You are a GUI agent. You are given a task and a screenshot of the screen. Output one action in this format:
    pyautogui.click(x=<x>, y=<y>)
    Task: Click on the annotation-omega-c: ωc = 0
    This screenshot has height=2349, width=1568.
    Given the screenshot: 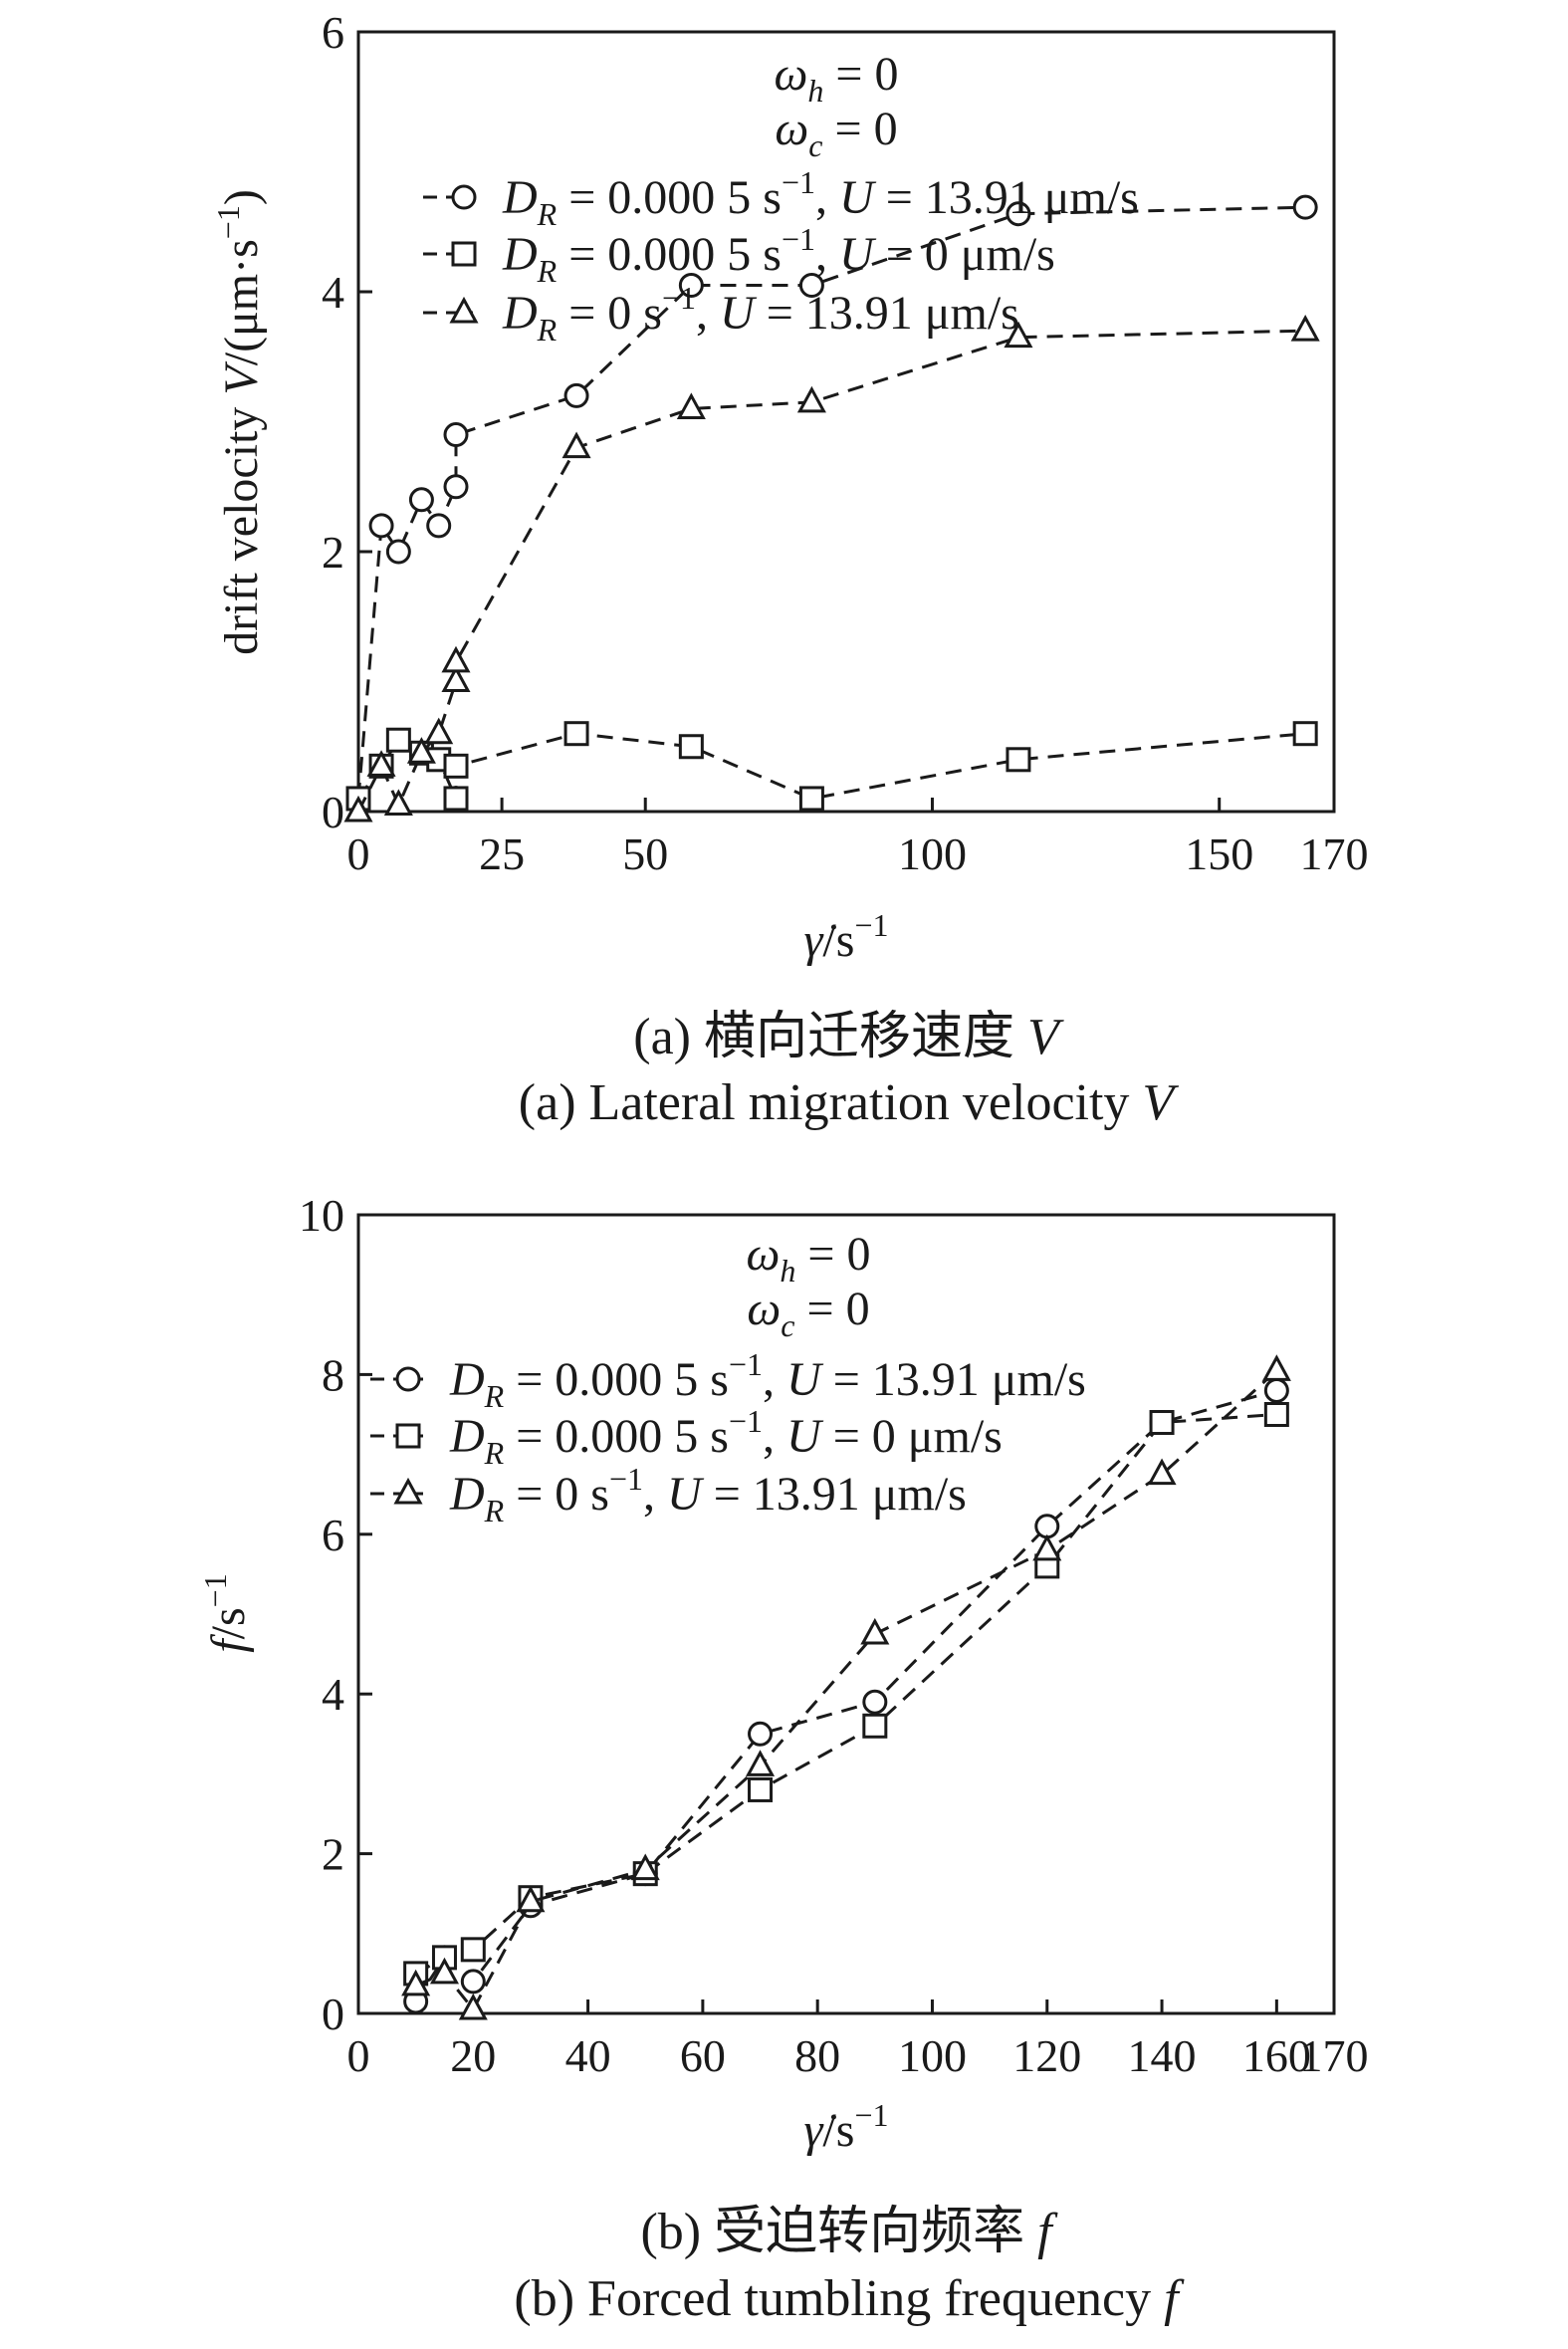 What is the action you would take?
    pyautogui.click(x=808, y=1313)
    